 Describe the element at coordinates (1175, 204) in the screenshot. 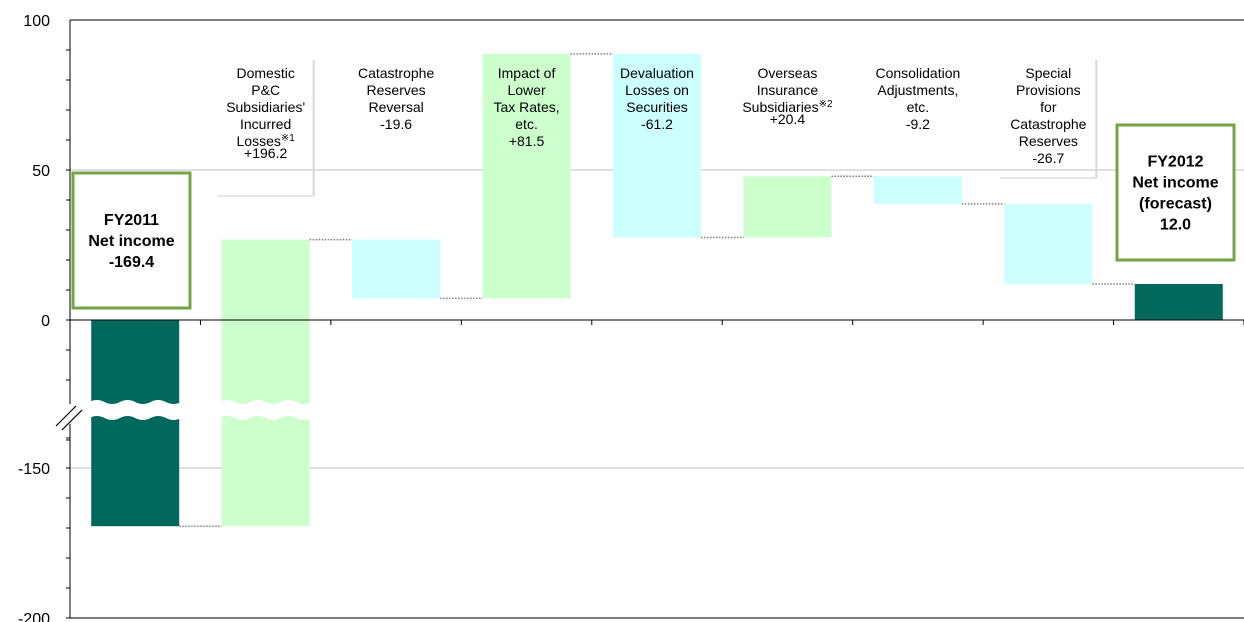

I see `end-total-box-line: (forecast)` at that location.